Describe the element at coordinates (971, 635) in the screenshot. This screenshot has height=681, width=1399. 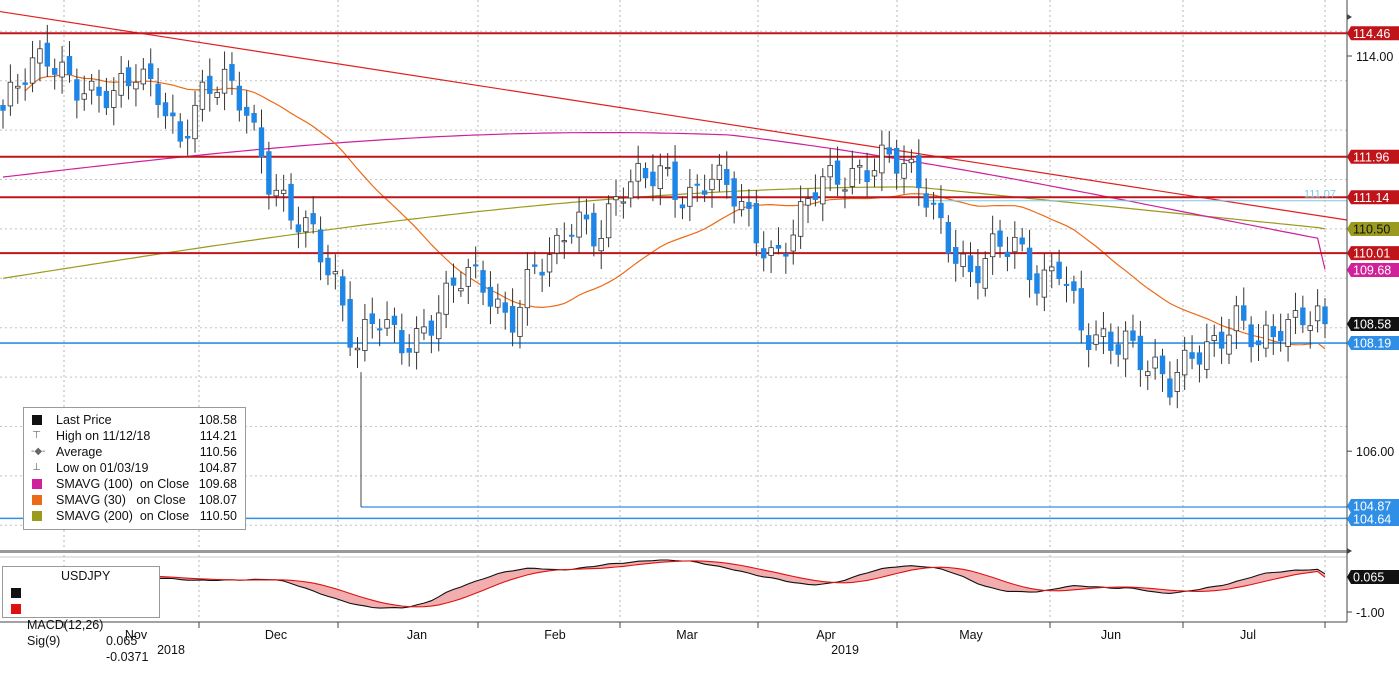
I see `x-month-label: May` at that location.